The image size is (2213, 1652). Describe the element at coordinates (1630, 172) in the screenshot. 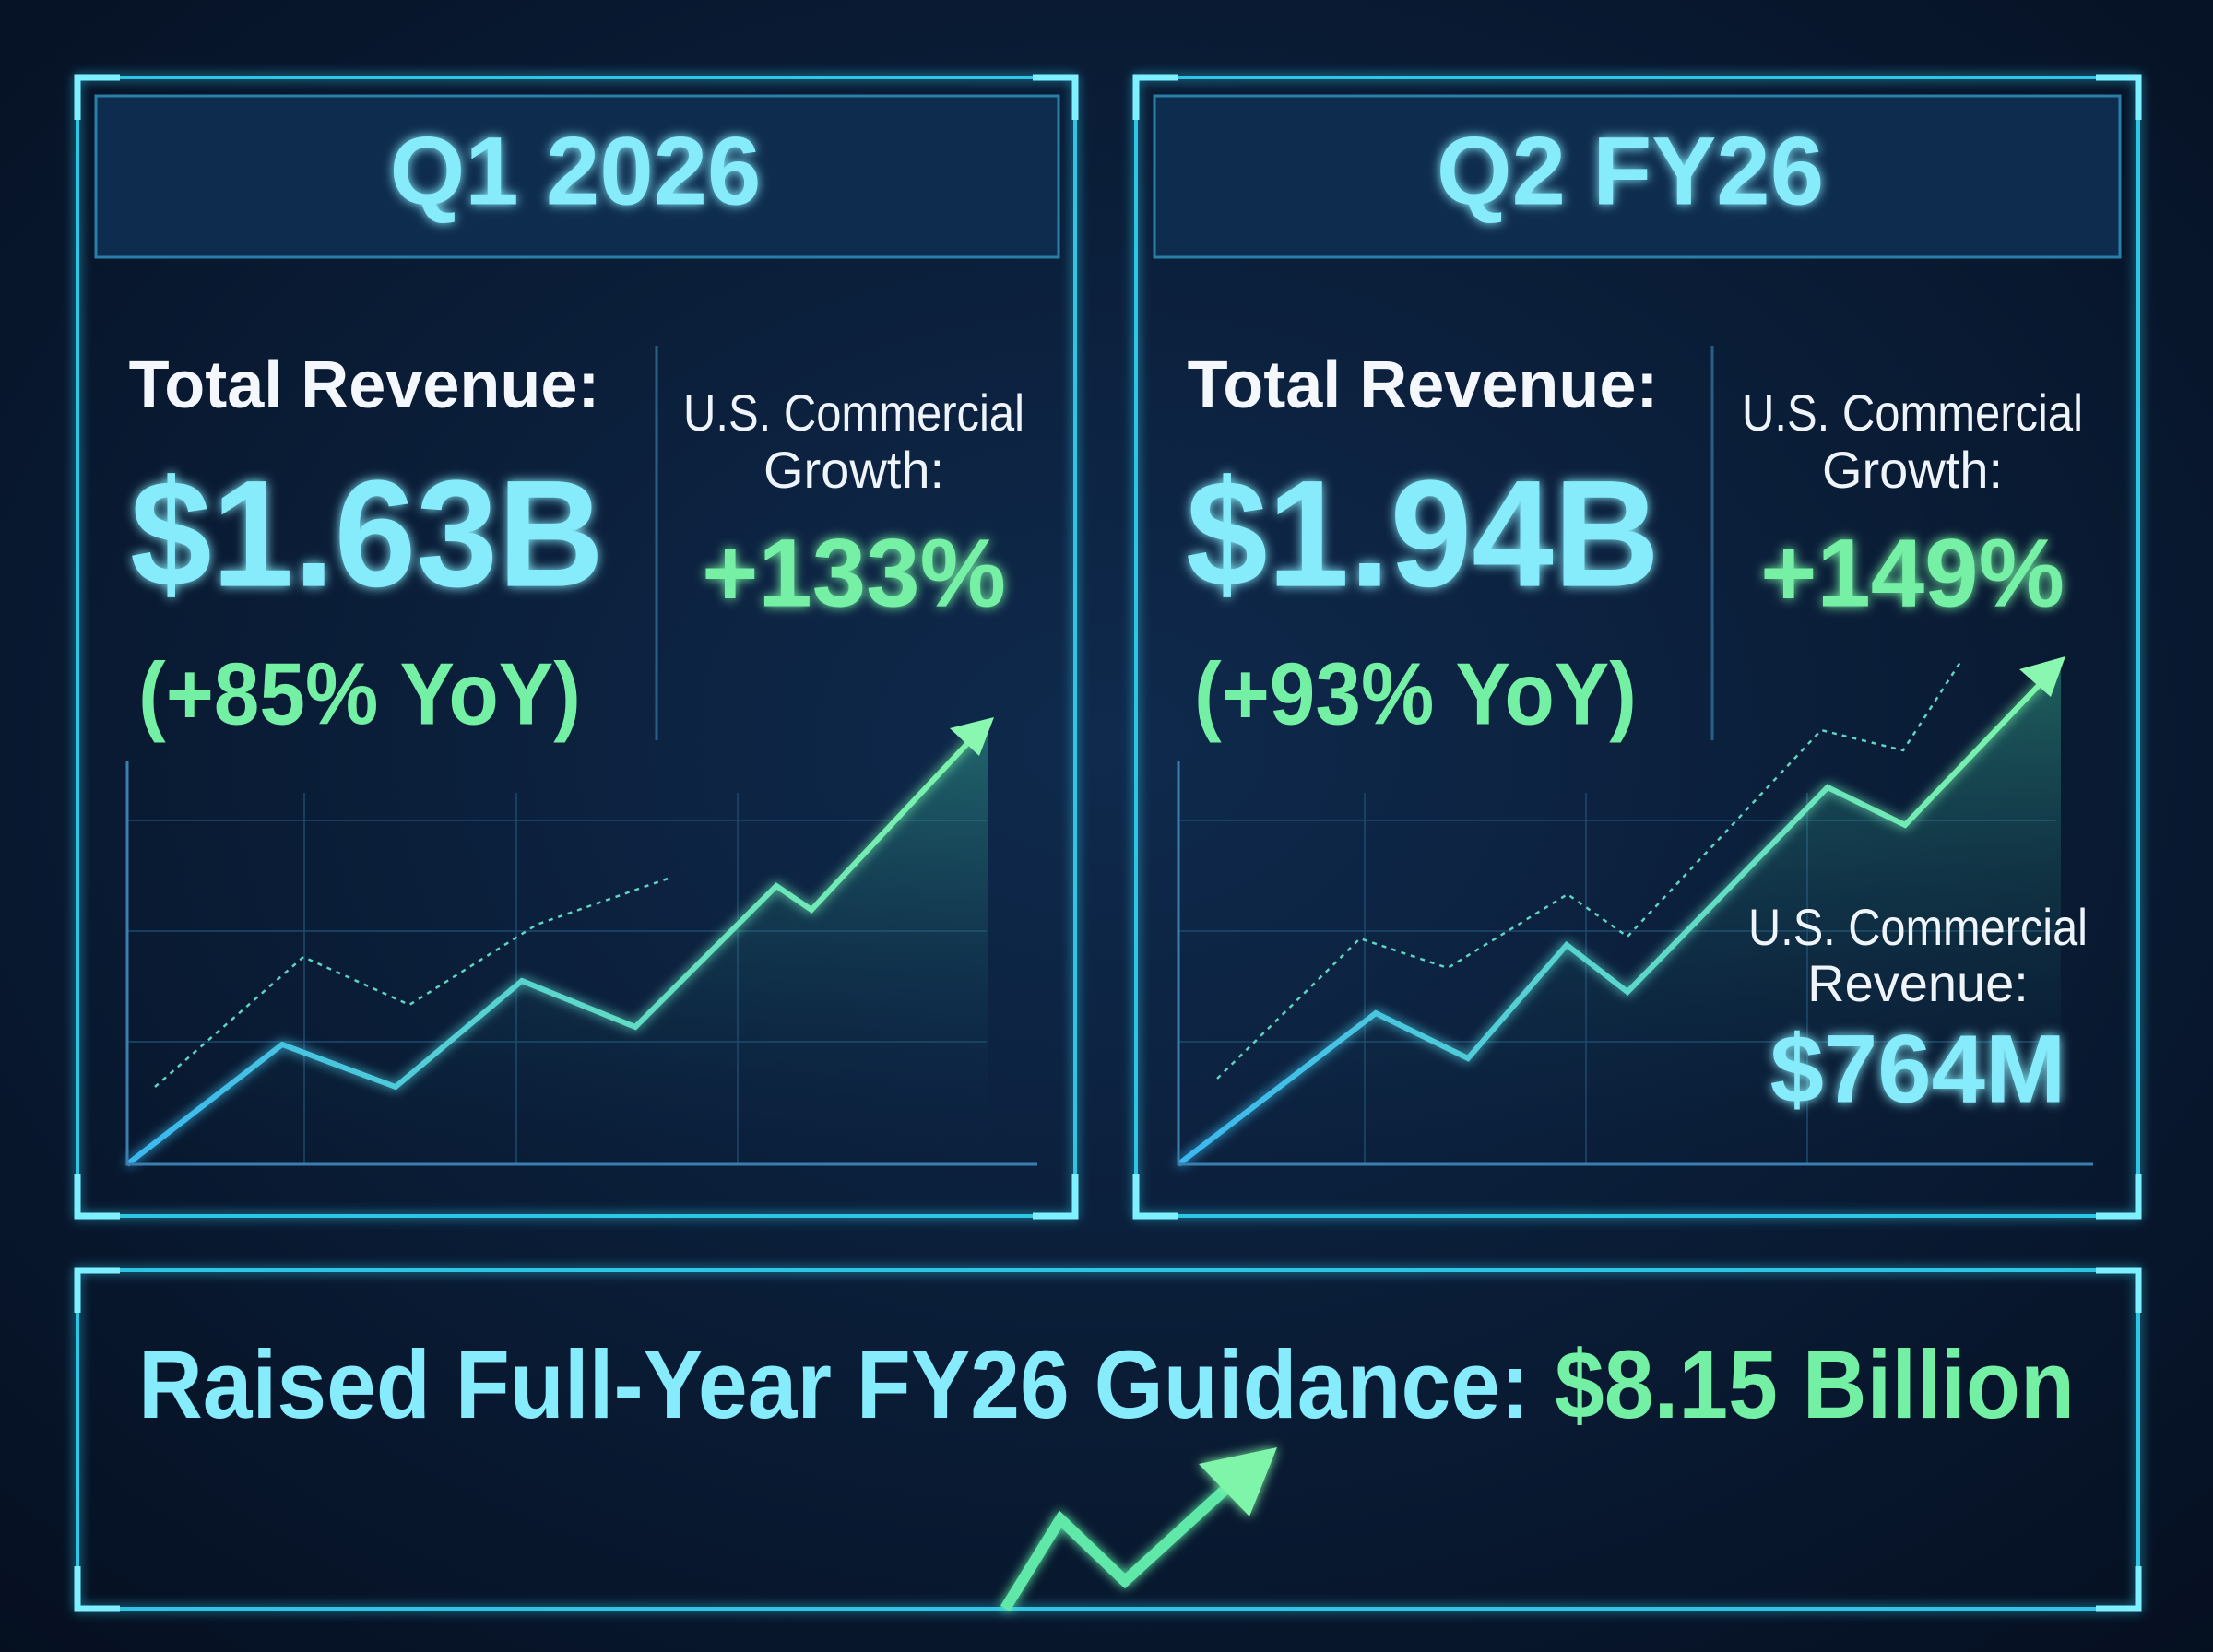

I see `panel-title: Q2 FY26` at that location.